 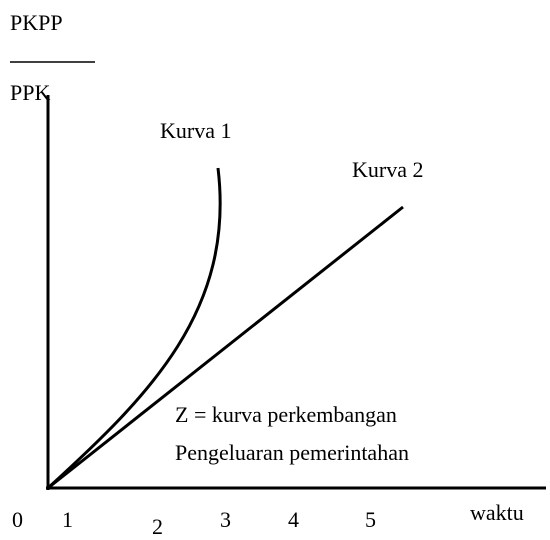 I want to click on x-tick-label: 5, so click(x=370, y=519).